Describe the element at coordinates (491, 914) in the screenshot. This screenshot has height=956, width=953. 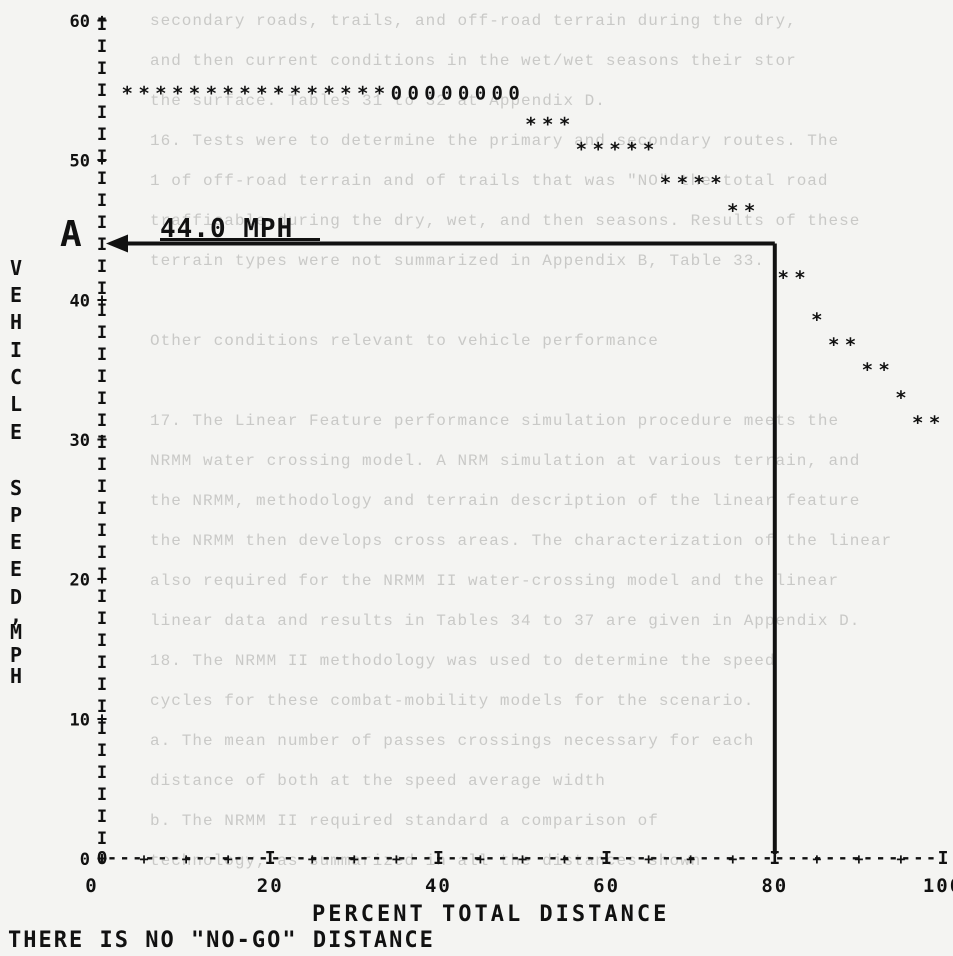
I see `x-axis-title: PERCENT TOTAL DISTANCE` at that location.